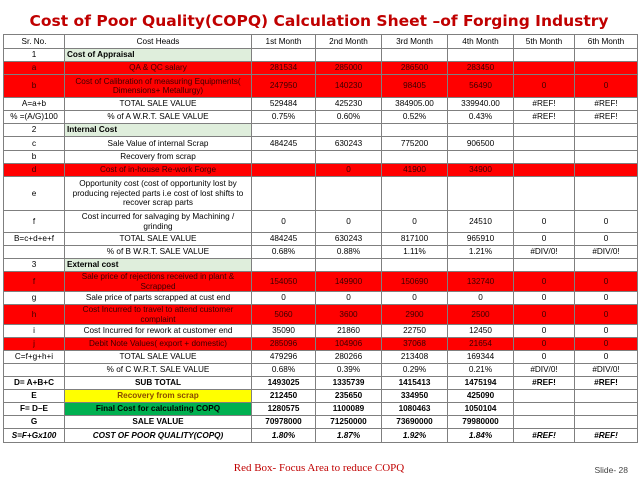 The height and width of the screenshot is (479, 638). I want to click on table-cell: 817100, so click(414, 239).